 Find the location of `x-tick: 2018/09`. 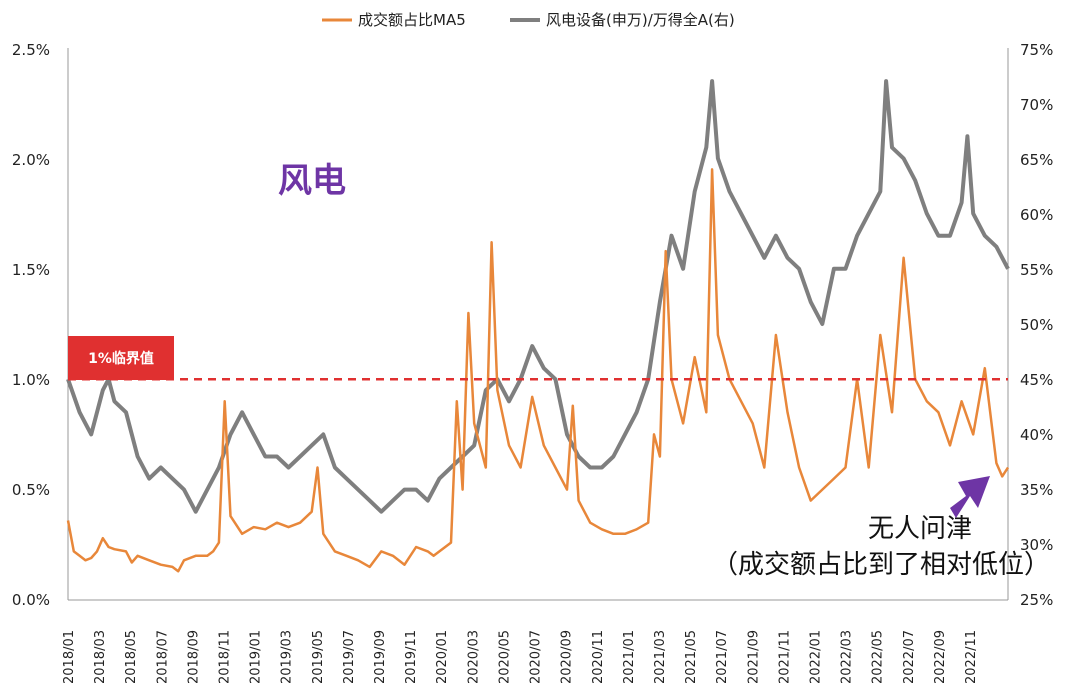

x-tick: 2018/09 is located at coordinates (193, 657).